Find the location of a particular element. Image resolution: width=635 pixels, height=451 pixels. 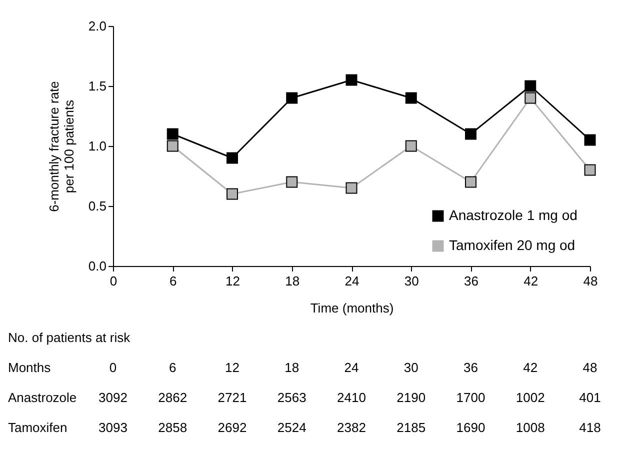

text: 42 is located at coordinates (530, 367).